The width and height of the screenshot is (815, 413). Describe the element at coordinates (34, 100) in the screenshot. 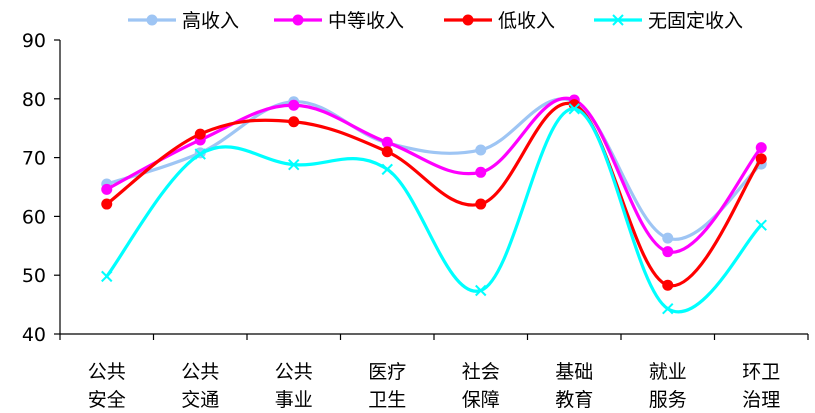

I see `y-tick-label: 80` at that location.